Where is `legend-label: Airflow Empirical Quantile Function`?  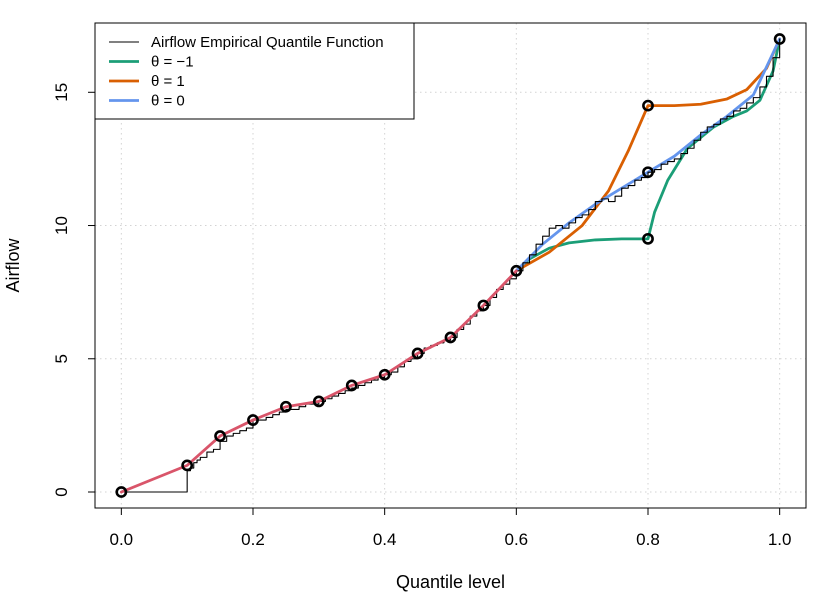
legend-label: Airflow Empirical Quantile Function is located at coordinates (267, 42).